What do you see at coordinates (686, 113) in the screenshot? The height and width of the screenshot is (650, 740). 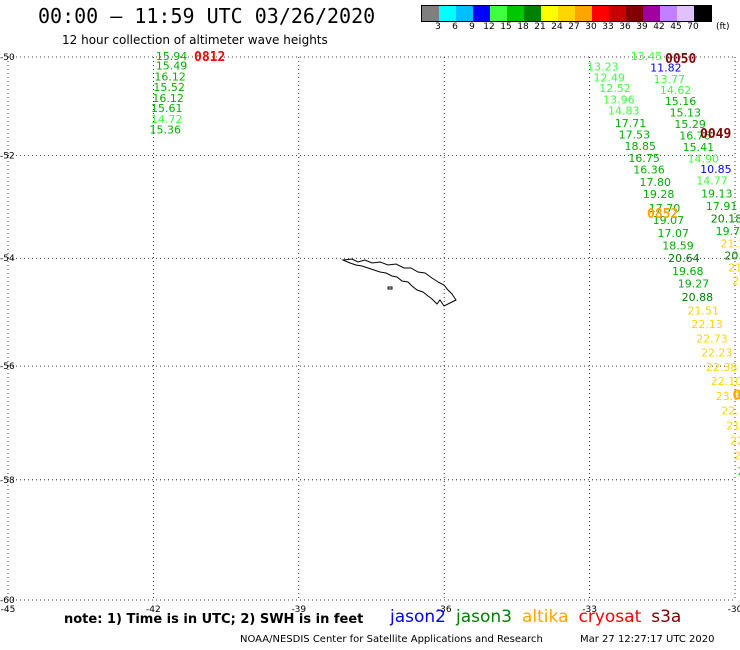 I see `wave-height-value: 15.13` at bounding box center [686, 113].